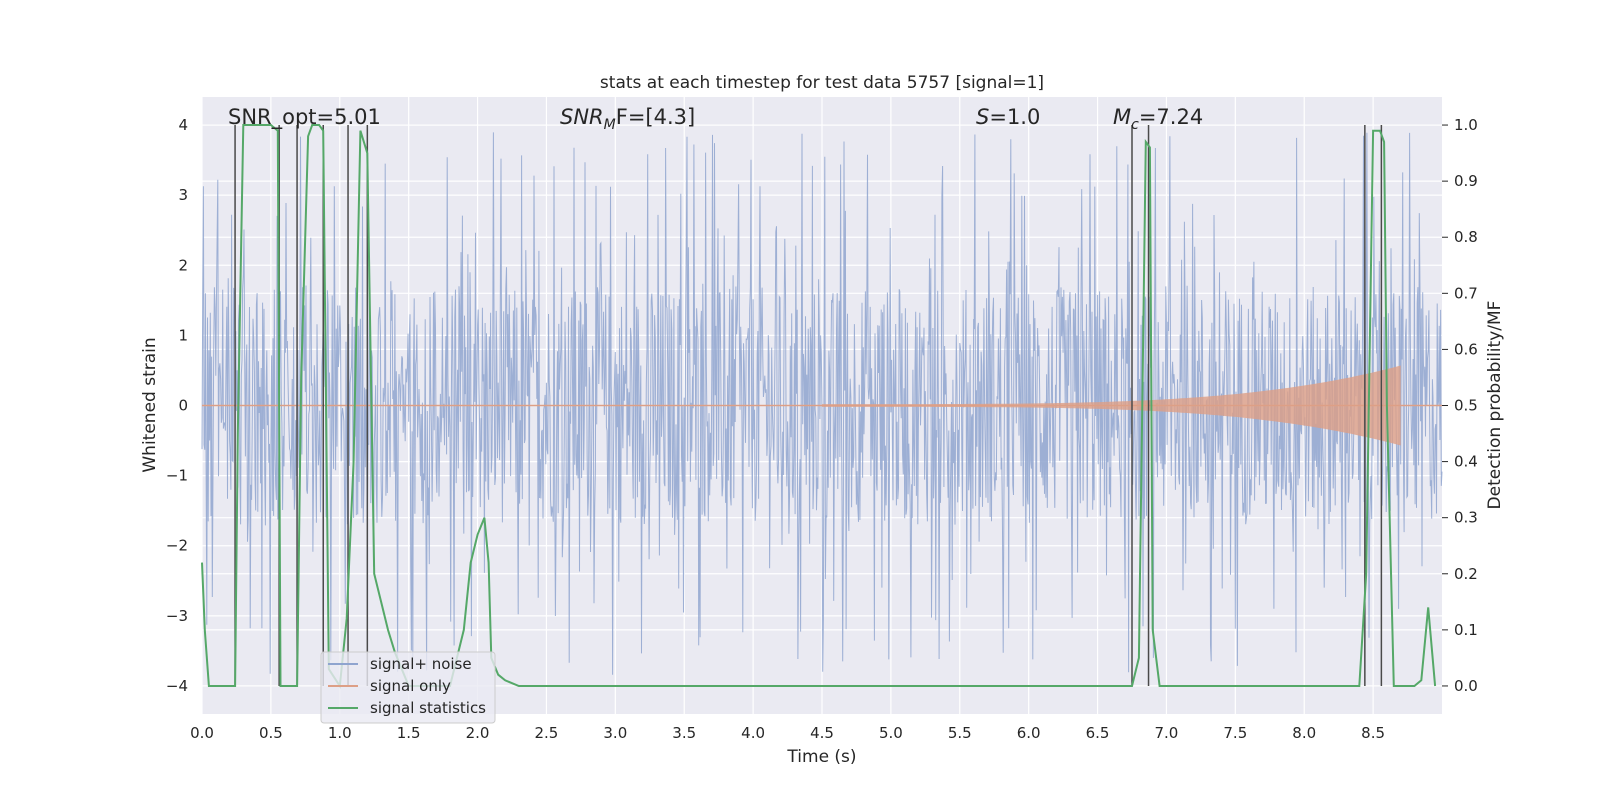 The width and height of the screenshot is (1600, 800). Describe the element at coordinates (582, 117) in the screenshot. I see `snr-mf-main: SNR` at that location.